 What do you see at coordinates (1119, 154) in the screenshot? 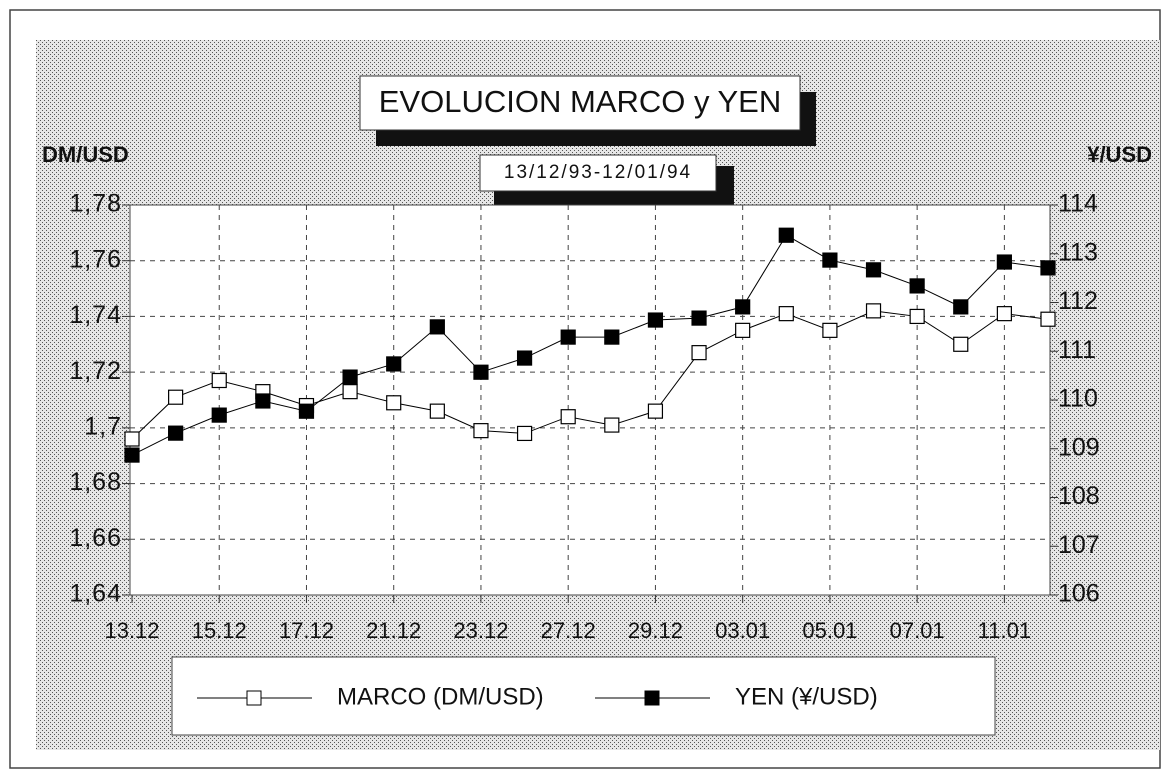
I see `y2-axis-label: ¥/USD` at bounding box center [1119, 154].